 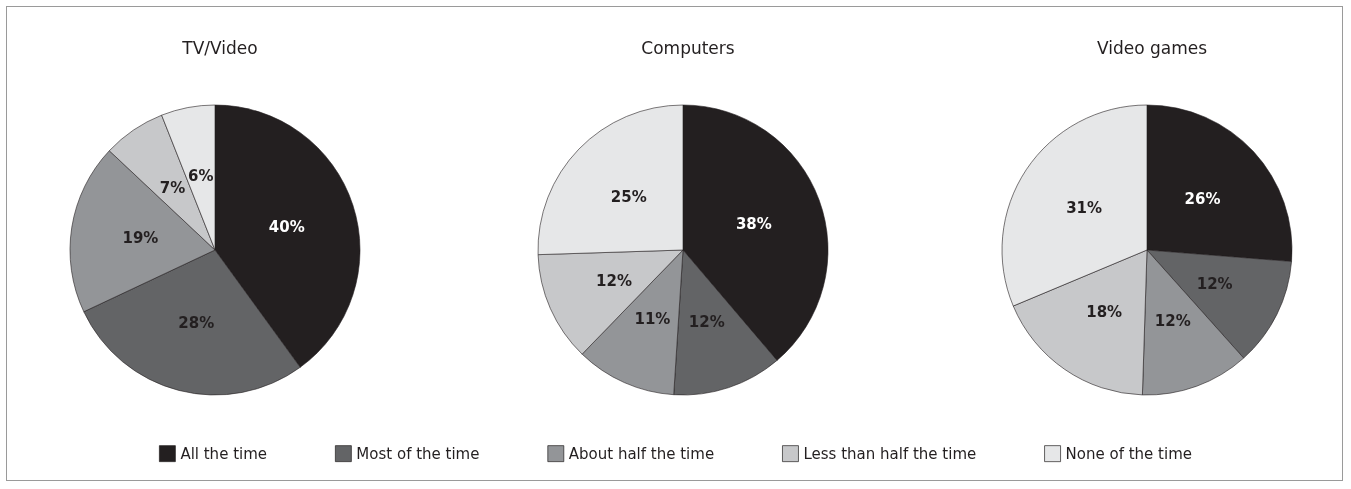 What do you see at coordinates (224, 453) in the screenshot?
I see `legend-label: All the time` at bounding box center [224, 453].